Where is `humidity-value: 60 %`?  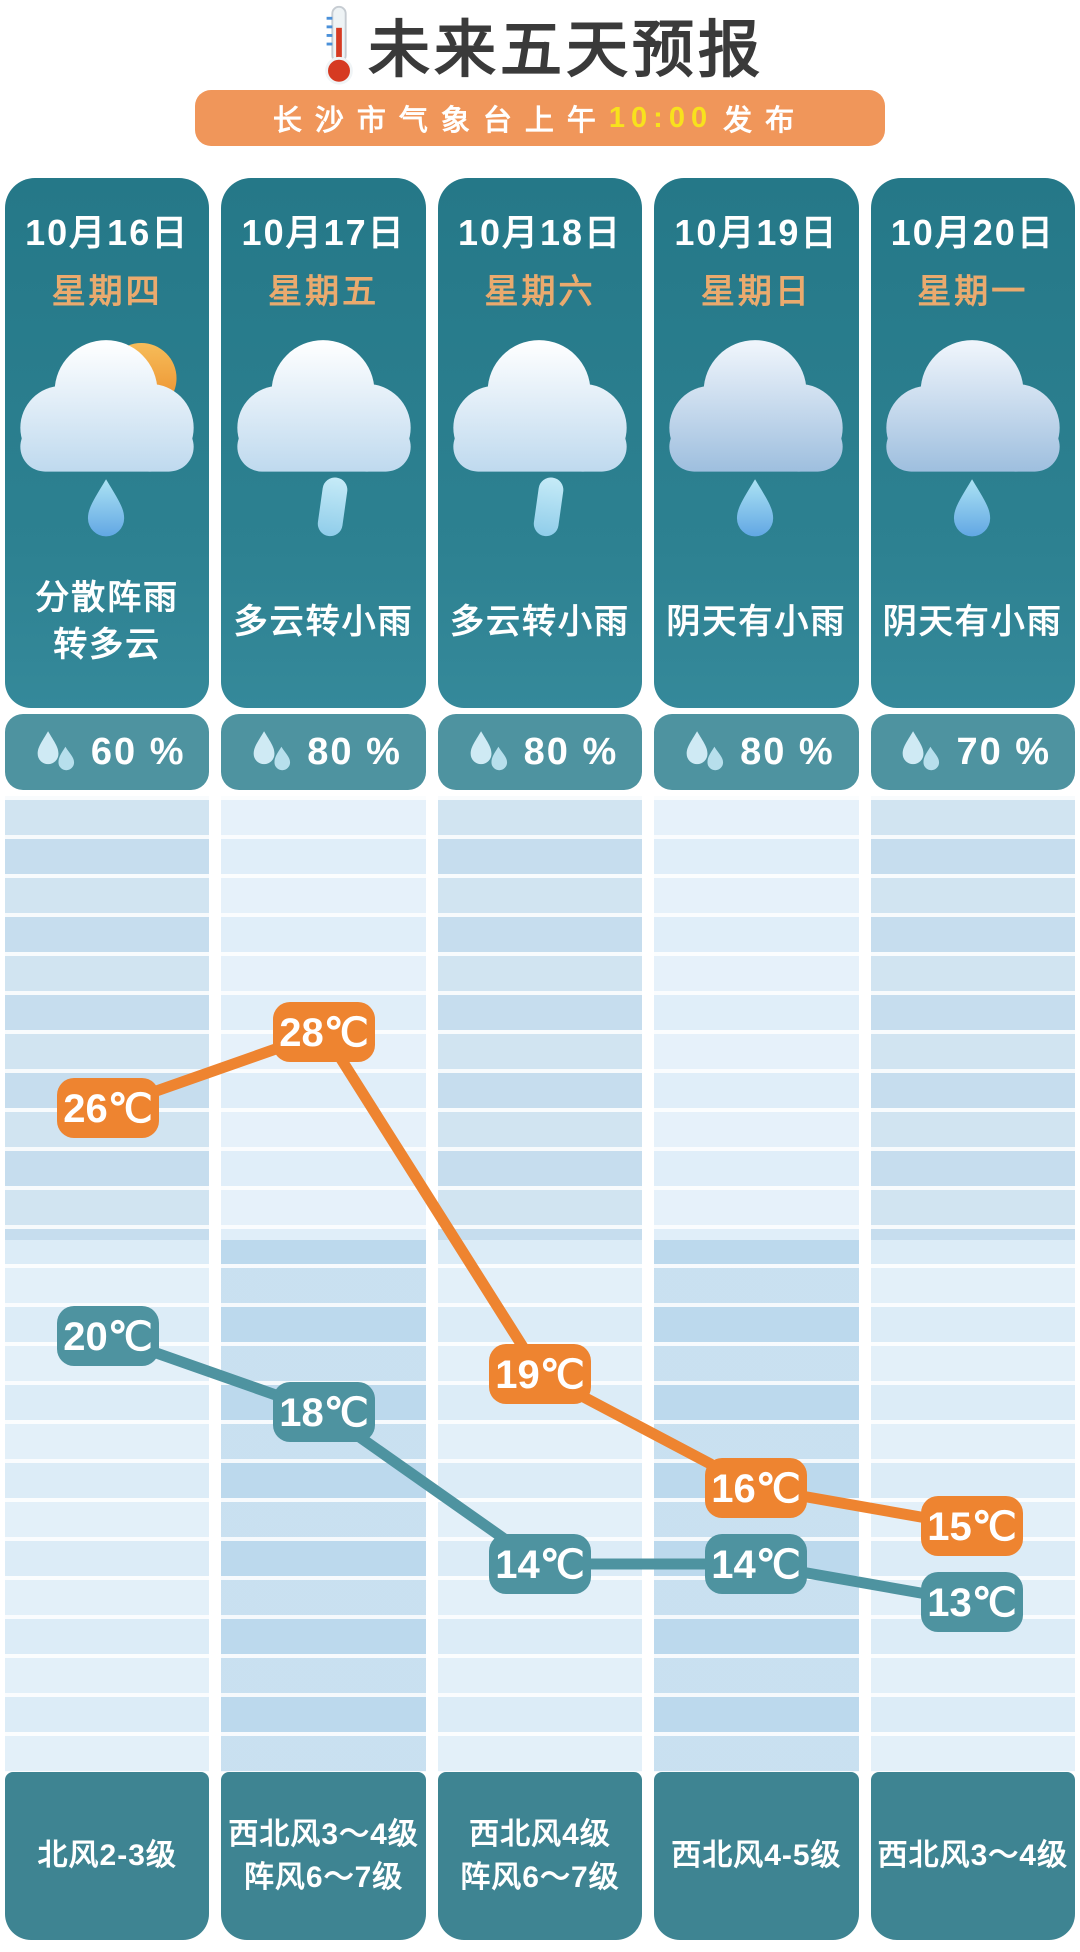 humidity-value: 60 % is located at coordinates (138, 751).